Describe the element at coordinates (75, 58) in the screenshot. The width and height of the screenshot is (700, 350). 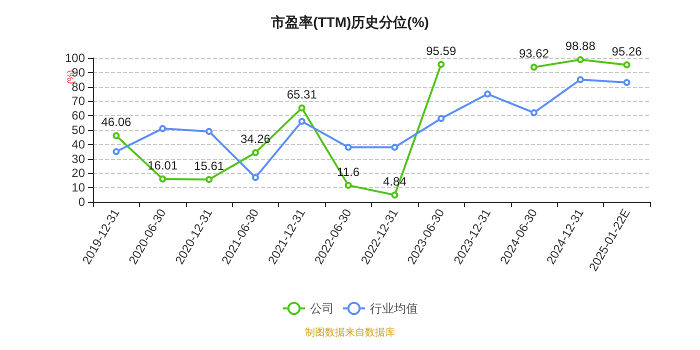
I see `y-tick-label: 100` at that location.